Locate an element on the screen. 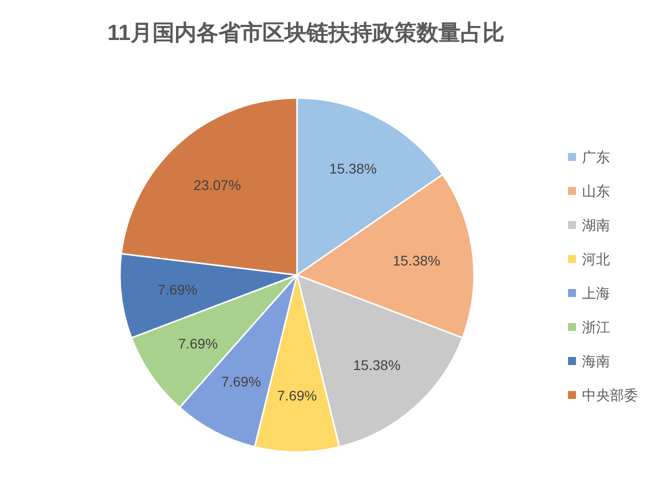  title: 11月国内各省市区块链扶持政策数量占比 is located at coordinates (306, 32).